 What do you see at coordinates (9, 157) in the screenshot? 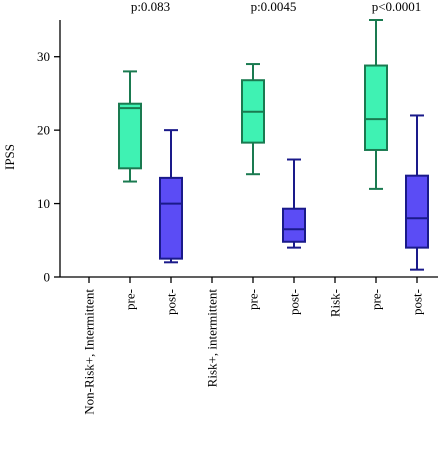
I see `y-axis-label: IPSS` at bounding box center [9, 157].